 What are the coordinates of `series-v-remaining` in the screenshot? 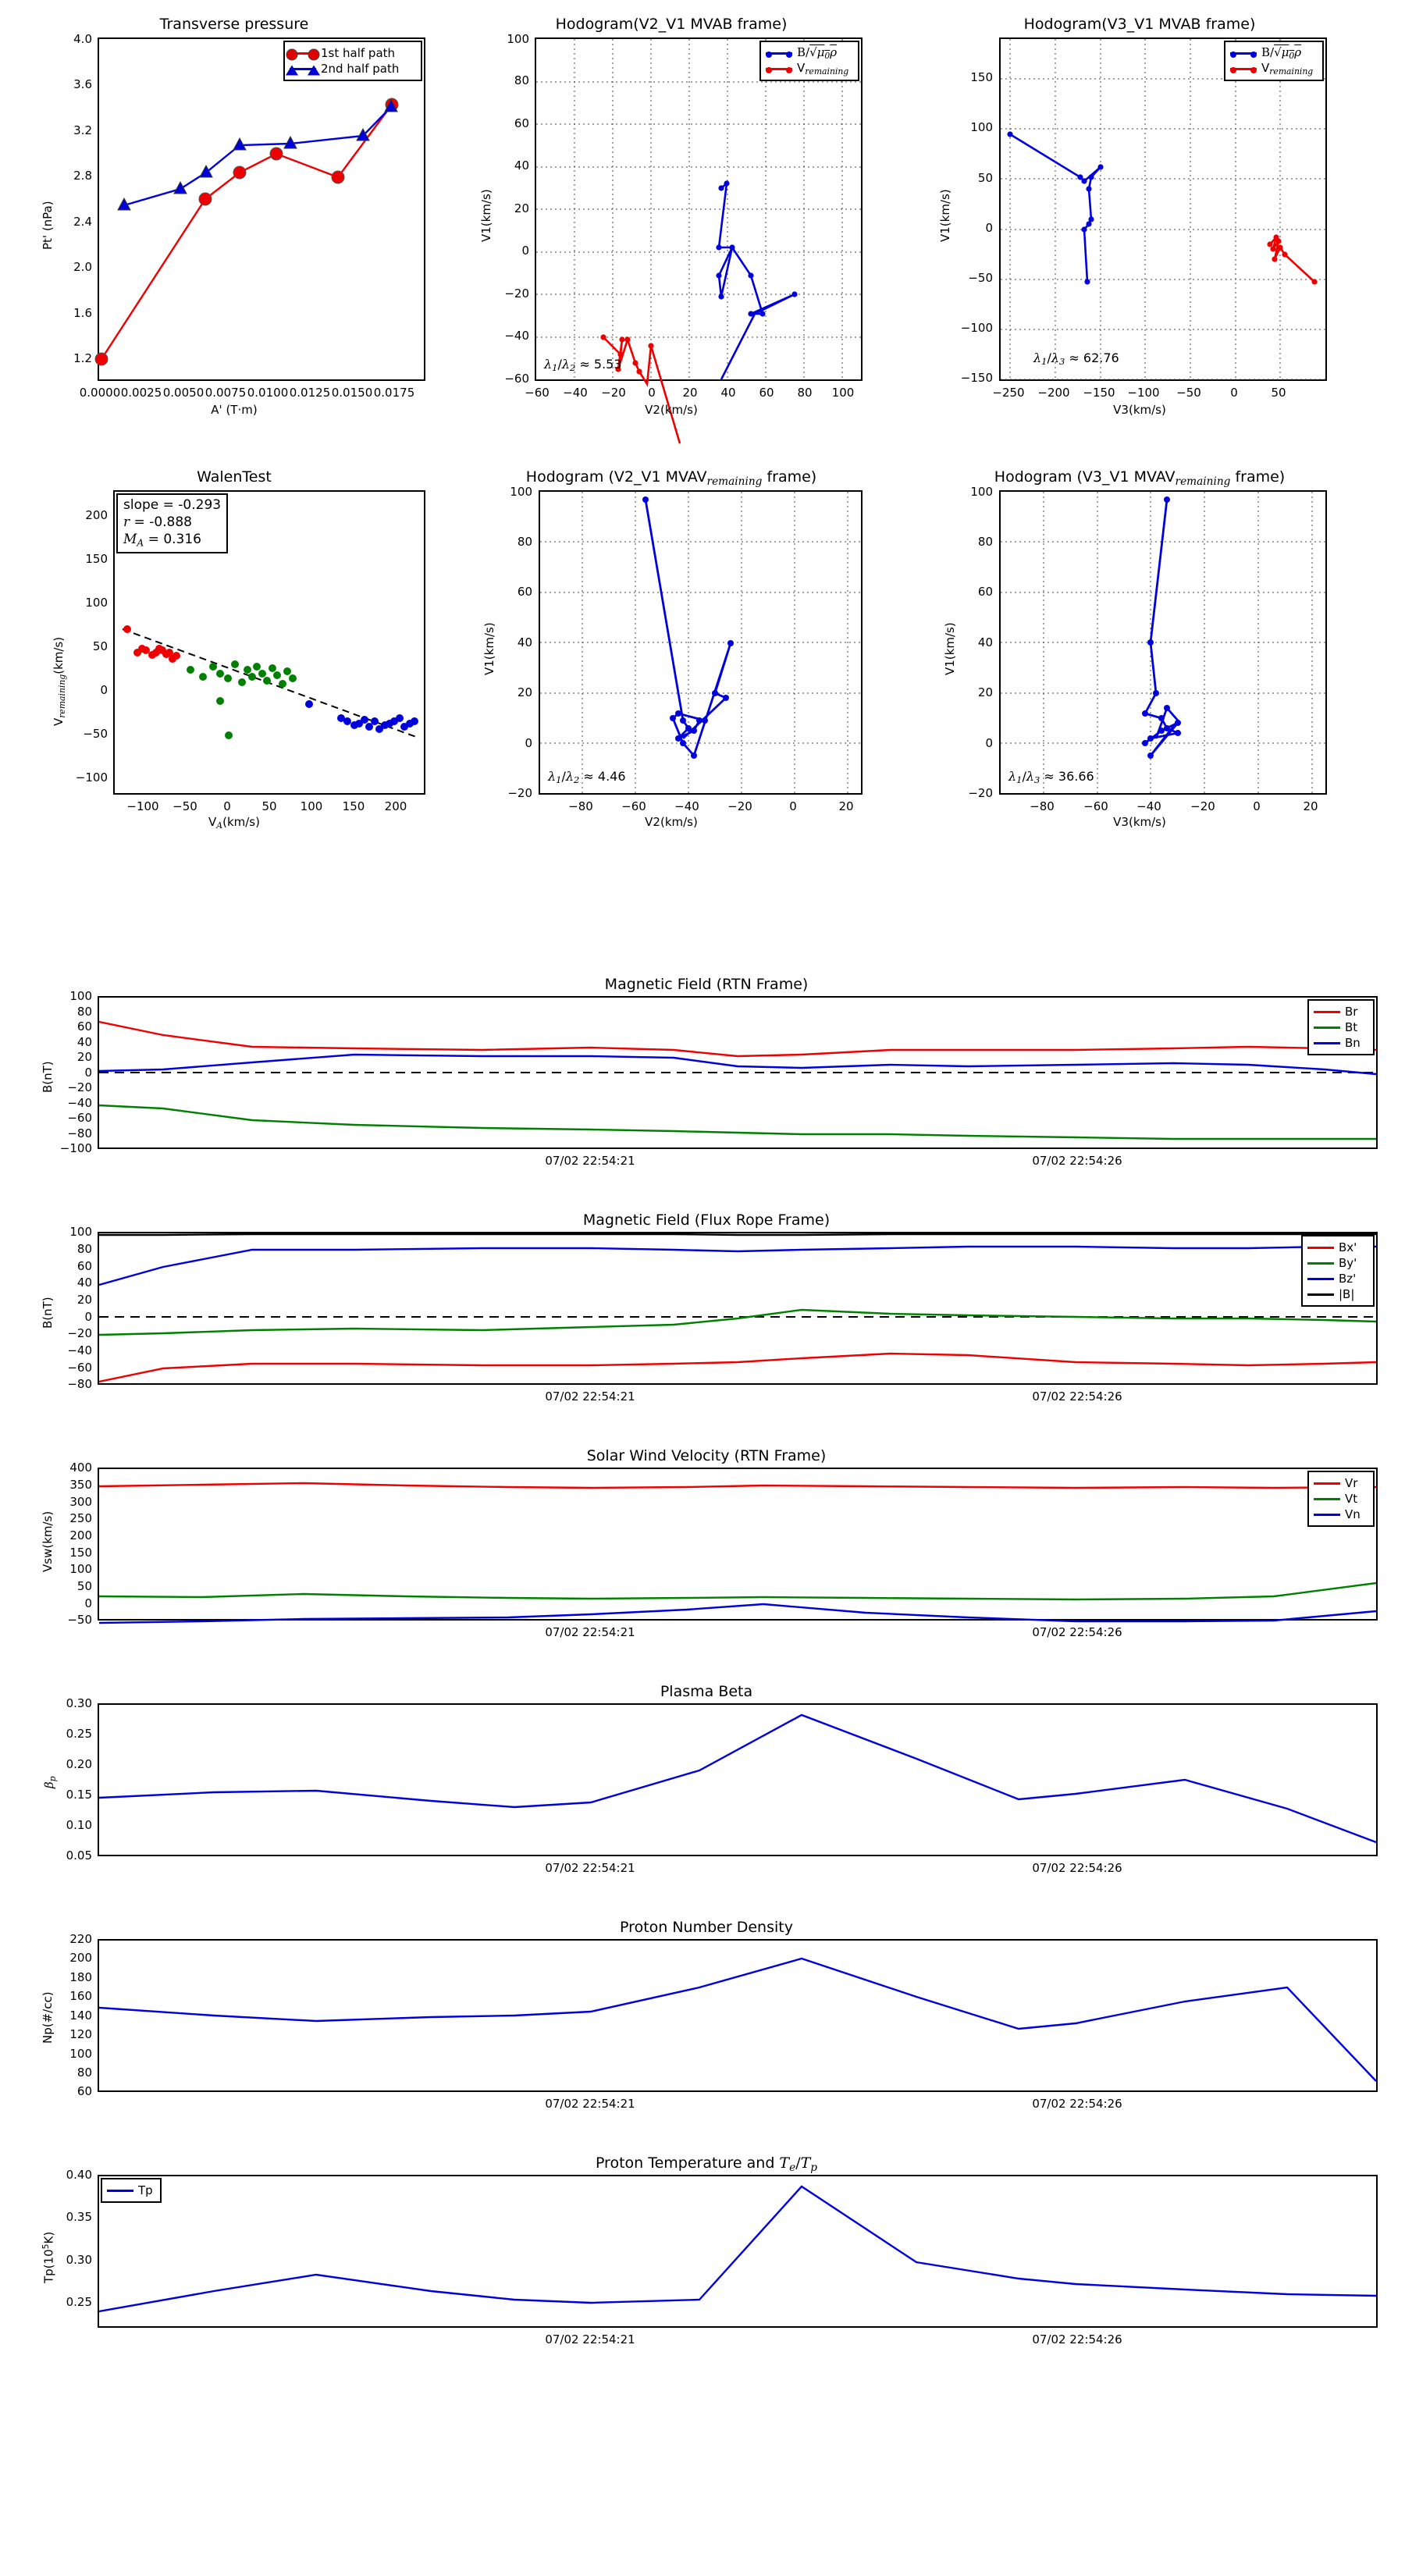 It's located at (642, 390).